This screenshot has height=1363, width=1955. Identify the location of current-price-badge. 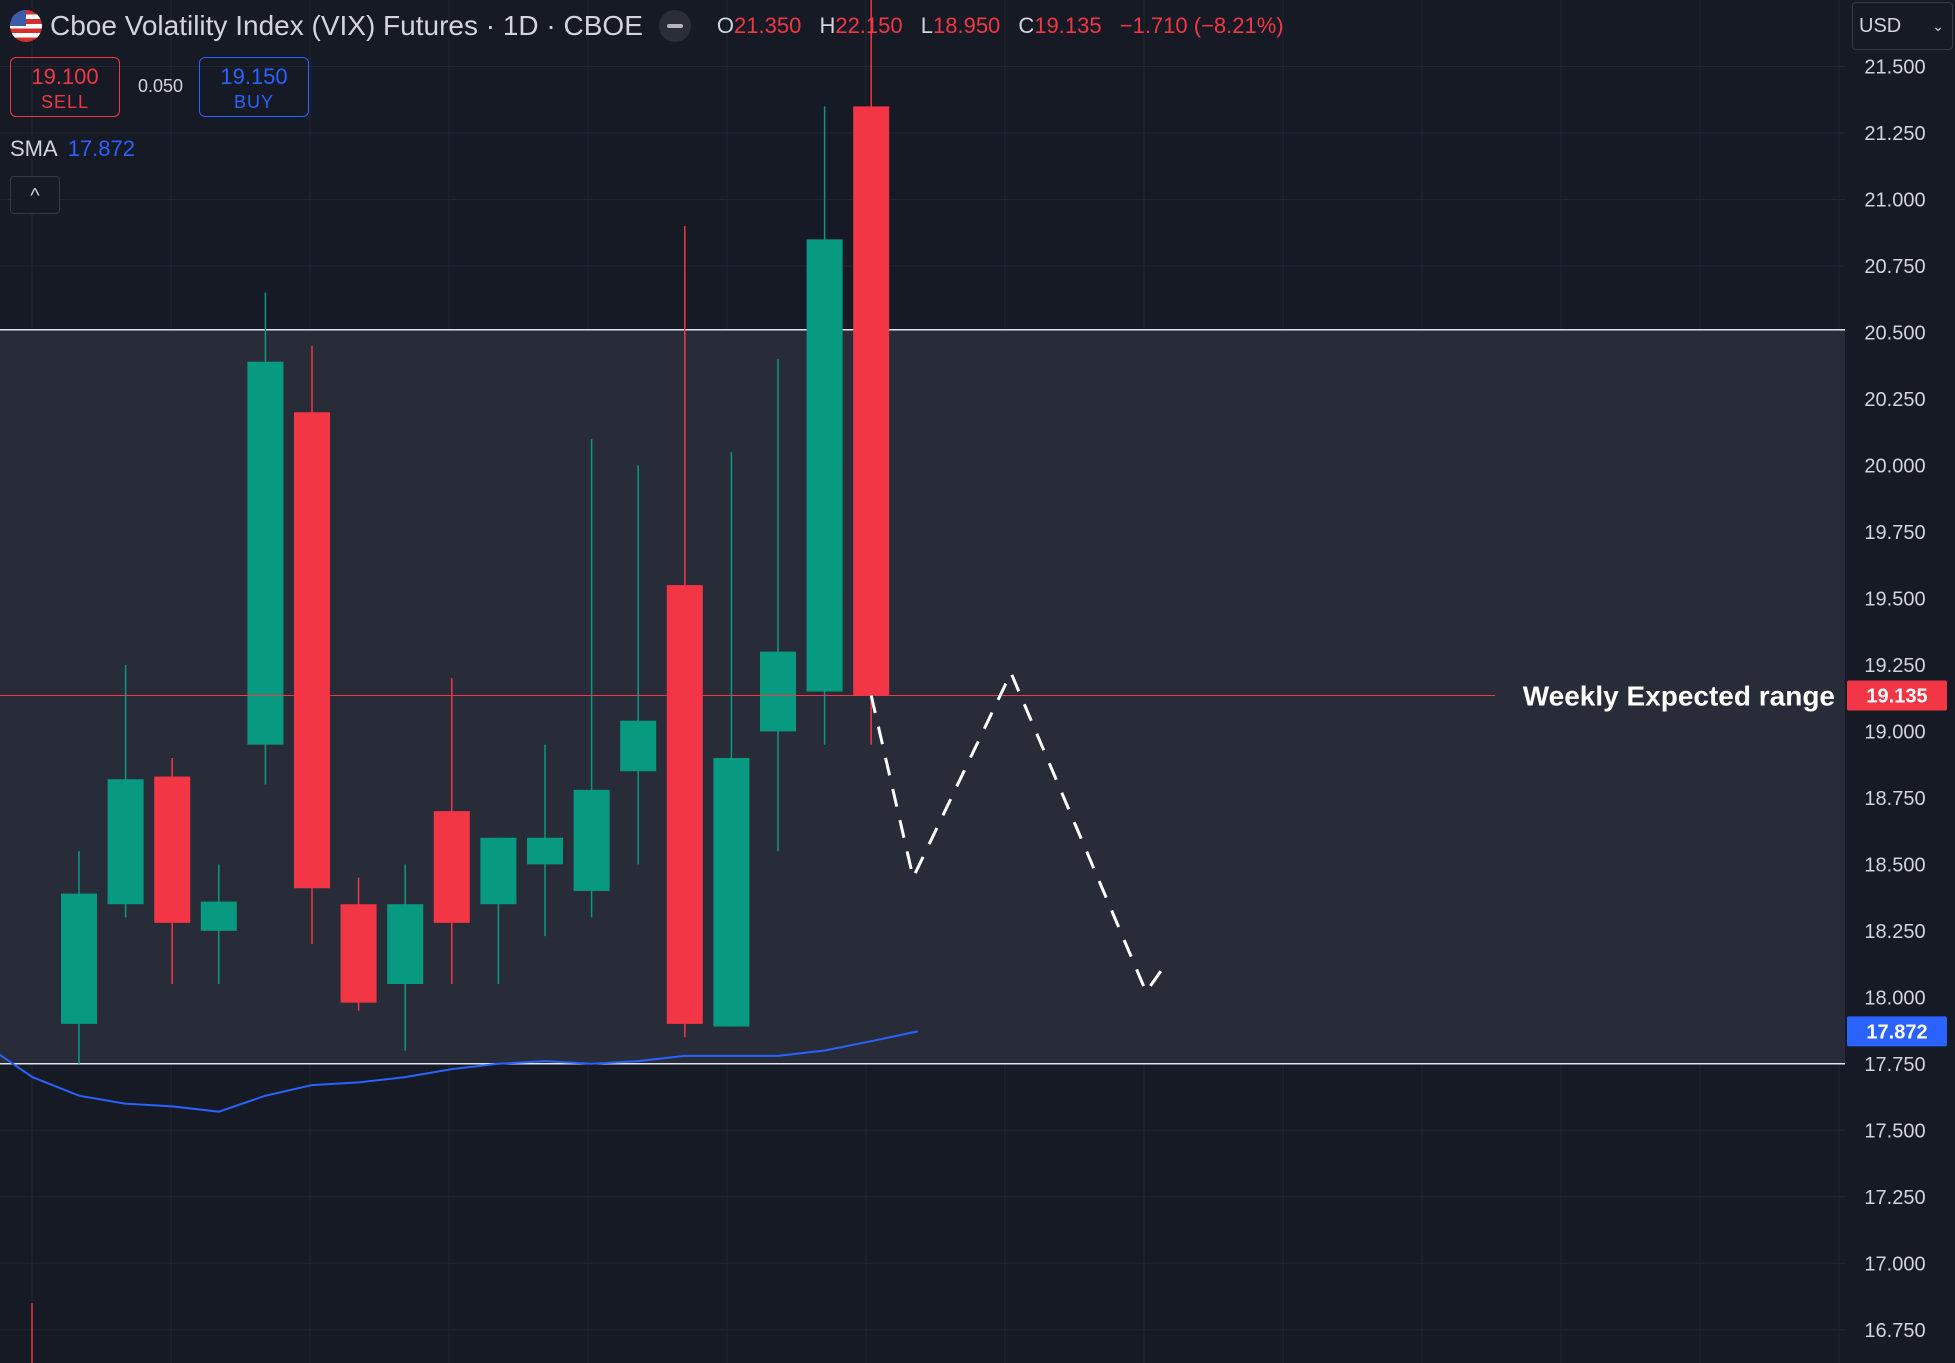
(1897, 695).